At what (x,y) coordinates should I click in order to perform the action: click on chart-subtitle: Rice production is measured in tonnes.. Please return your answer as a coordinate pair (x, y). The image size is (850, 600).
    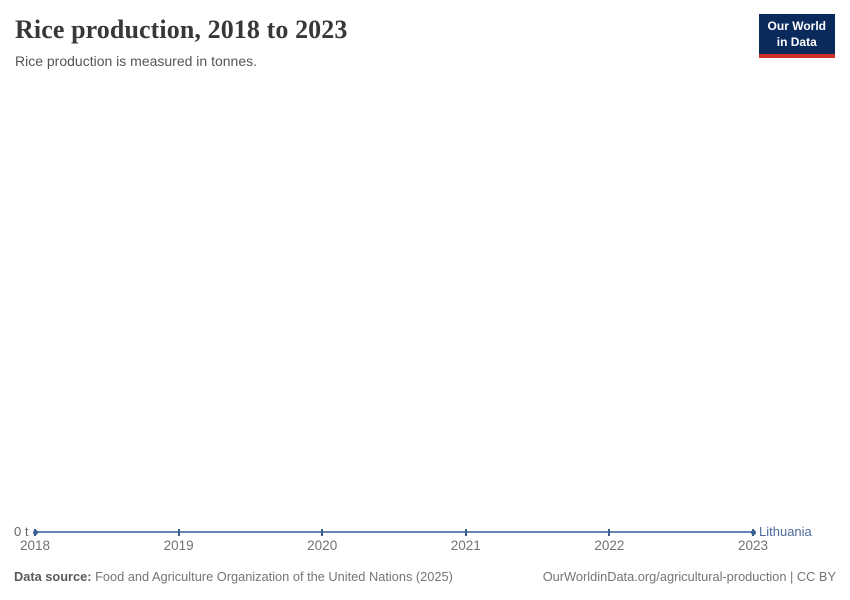
    Looking at the image, I should click on (136, 61).